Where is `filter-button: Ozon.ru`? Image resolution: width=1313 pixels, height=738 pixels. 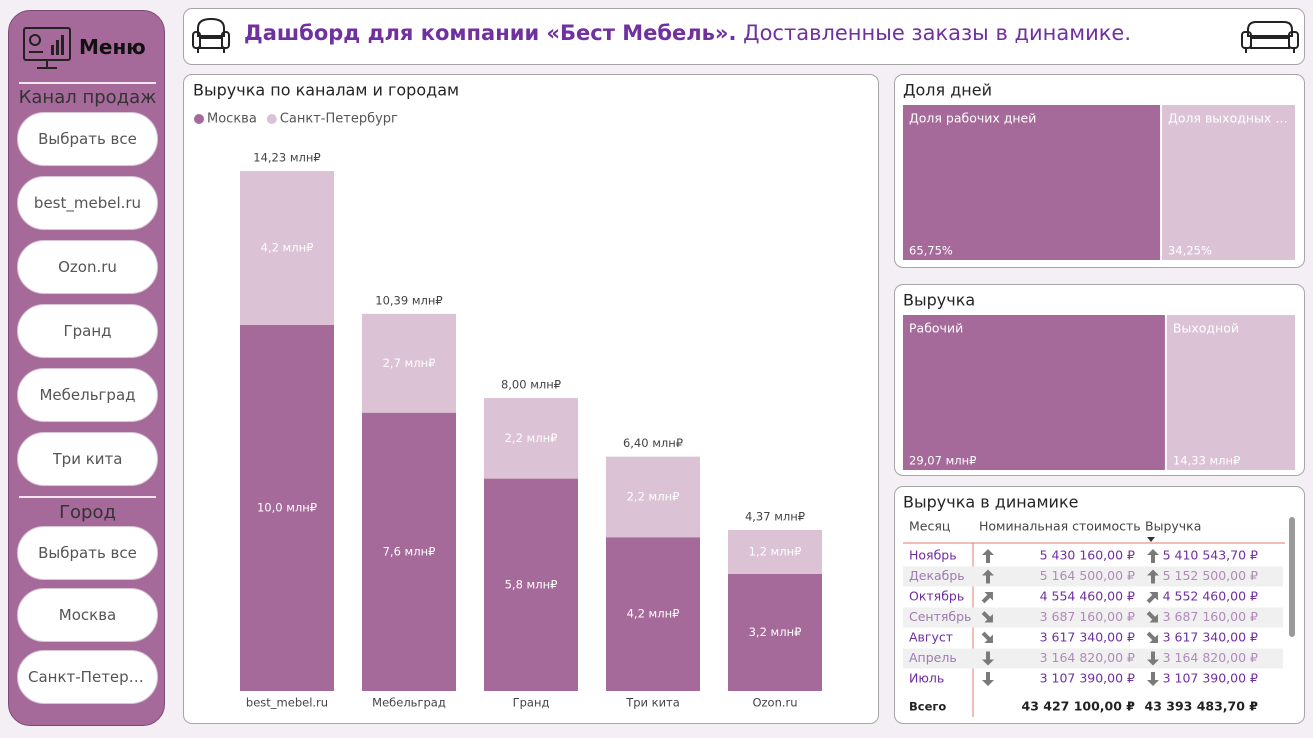 filter-button: Ozon.ru is located at coordinates (87, 267).